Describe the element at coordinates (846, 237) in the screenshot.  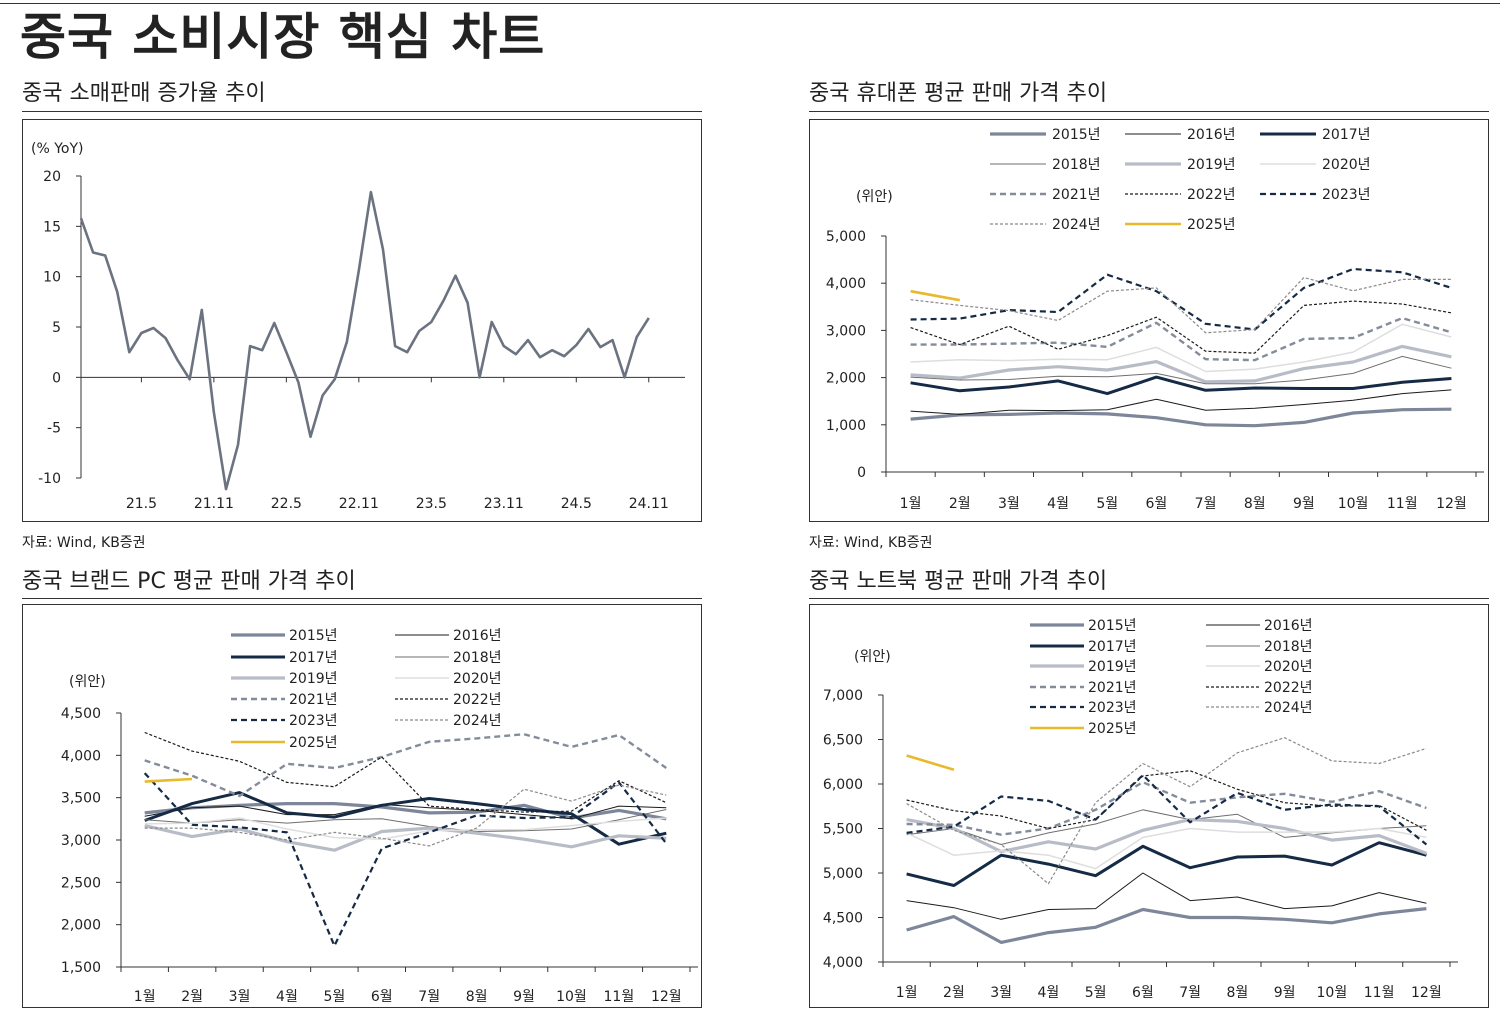
I see `phone-y-tick-label: 5,000` at that location.